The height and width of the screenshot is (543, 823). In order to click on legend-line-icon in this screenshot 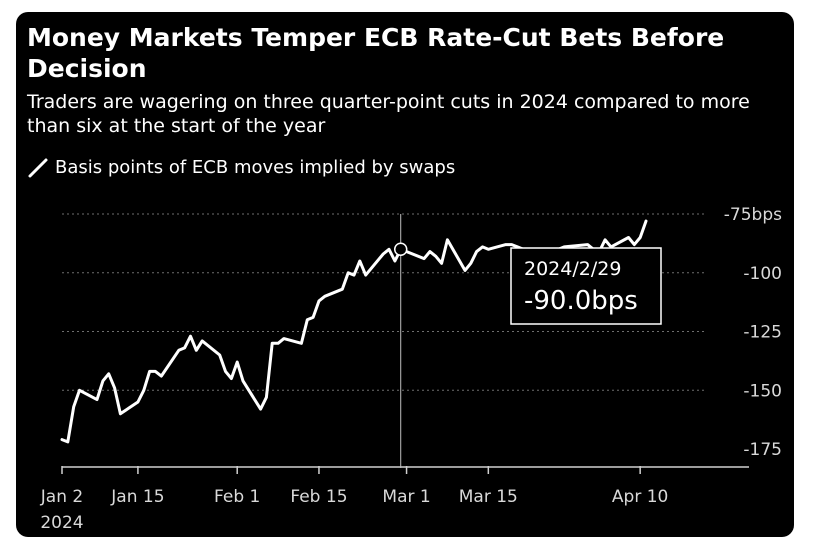, I will do `click(38, 168)`.